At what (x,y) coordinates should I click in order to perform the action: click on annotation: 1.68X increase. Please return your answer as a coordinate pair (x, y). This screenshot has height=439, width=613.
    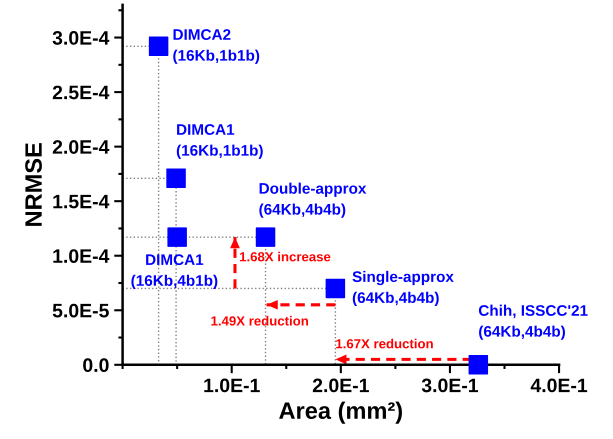
    Looking at the image, I should click on (285, 257).